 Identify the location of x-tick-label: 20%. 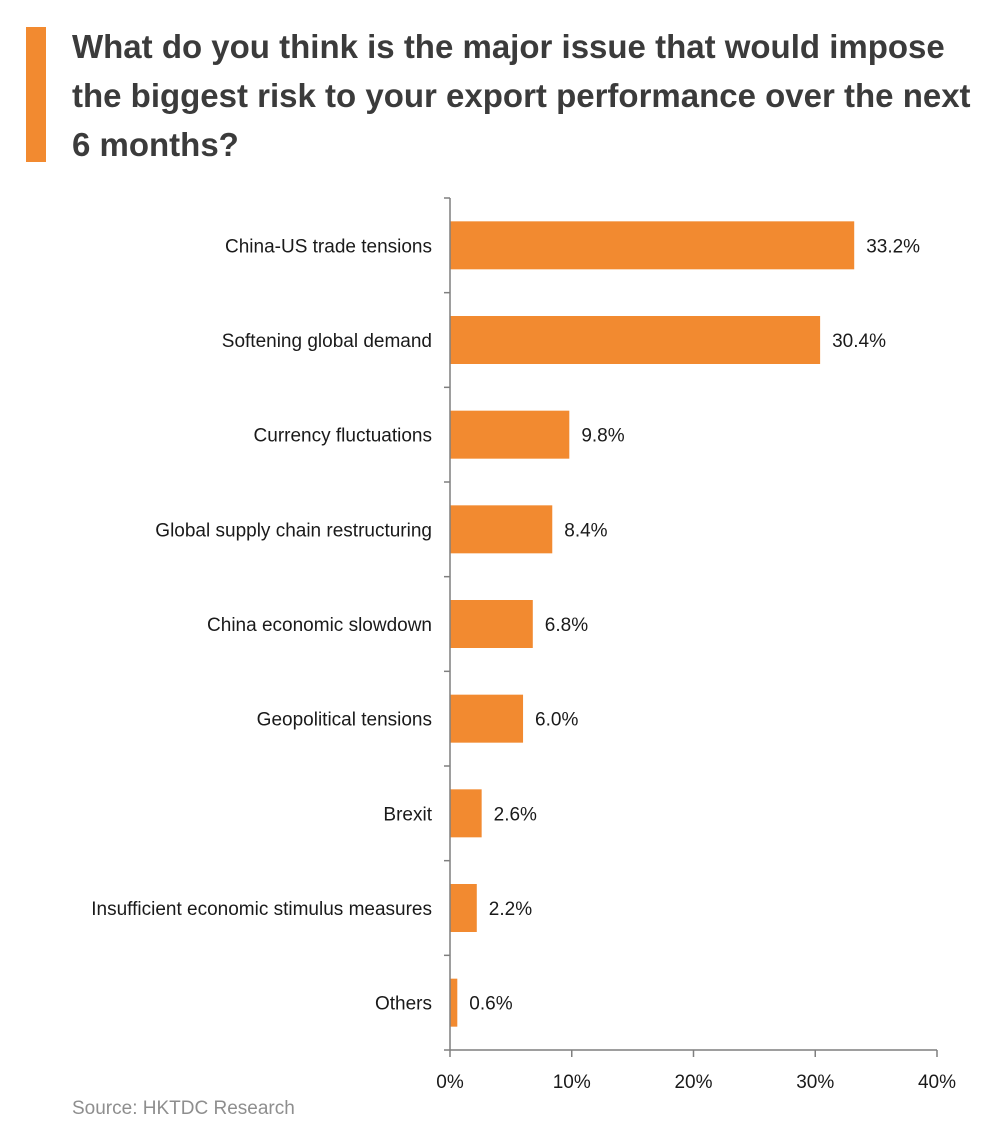
(693, 1082).